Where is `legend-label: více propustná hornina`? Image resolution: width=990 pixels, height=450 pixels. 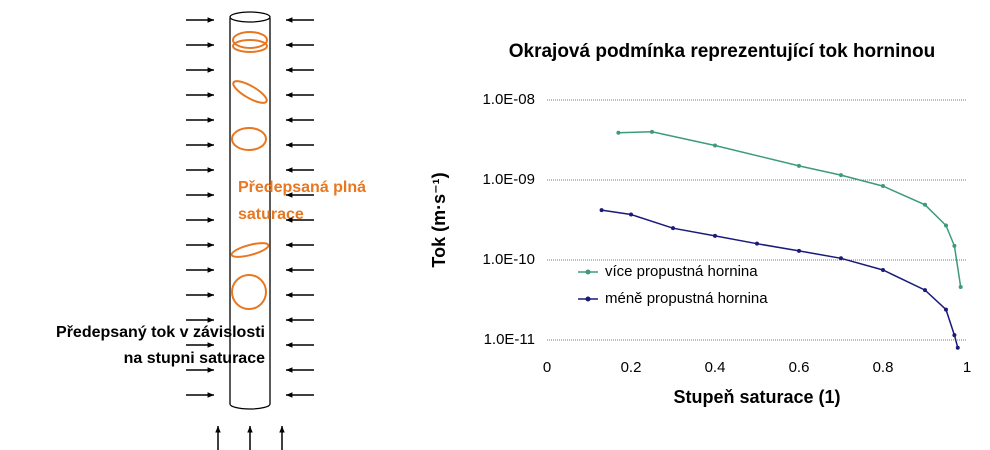
legend-label: více propustná hornina is located at coordinates (681, 271).